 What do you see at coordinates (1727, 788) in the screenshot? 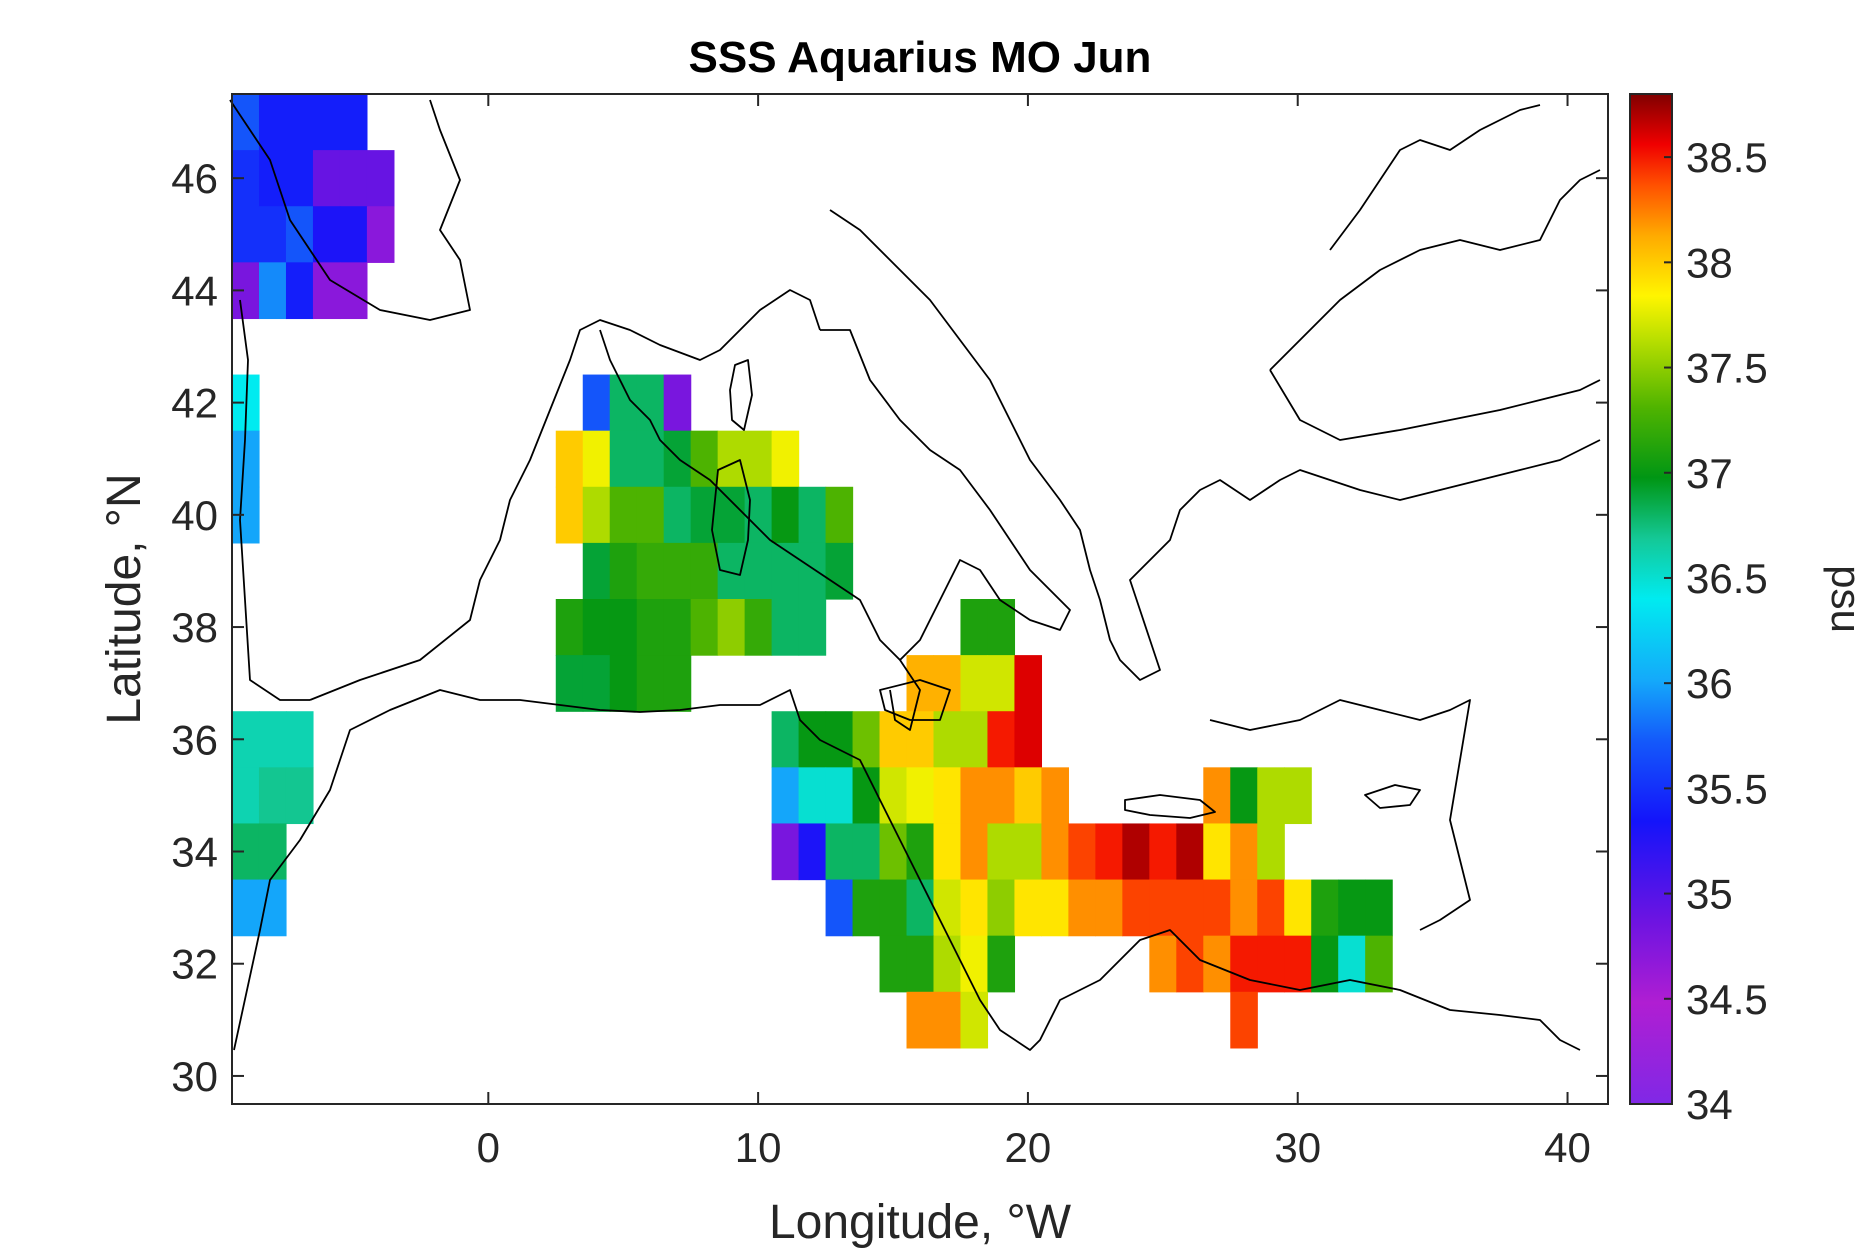
I see `colorbar-tick-label: 35.5` at bounding box center [1727, 788].